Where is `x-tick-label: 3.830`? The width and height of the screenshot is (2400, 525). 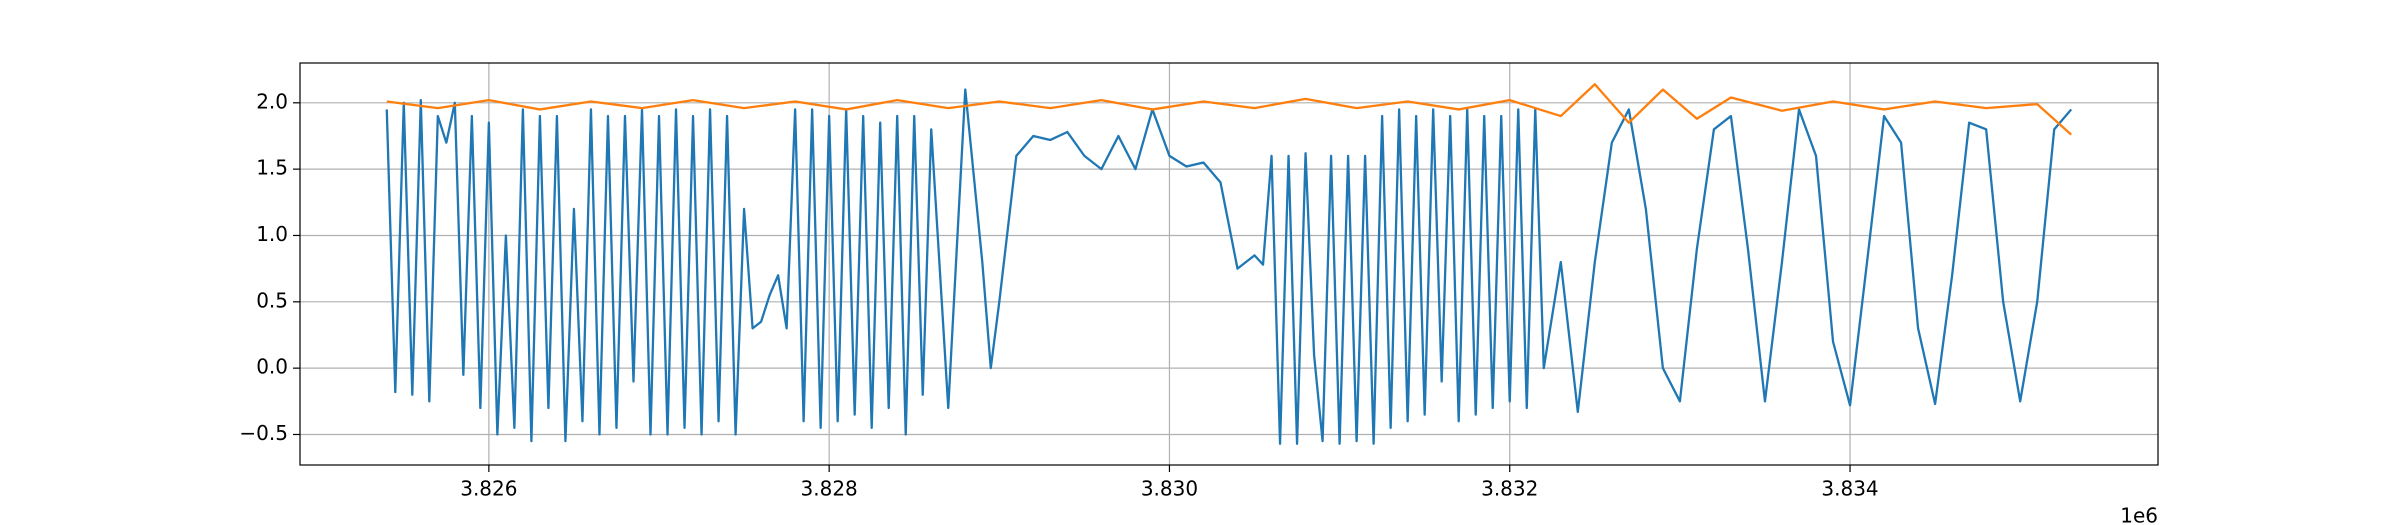
x-tick-label: 3.830 is located at coordinates (1169, 489).